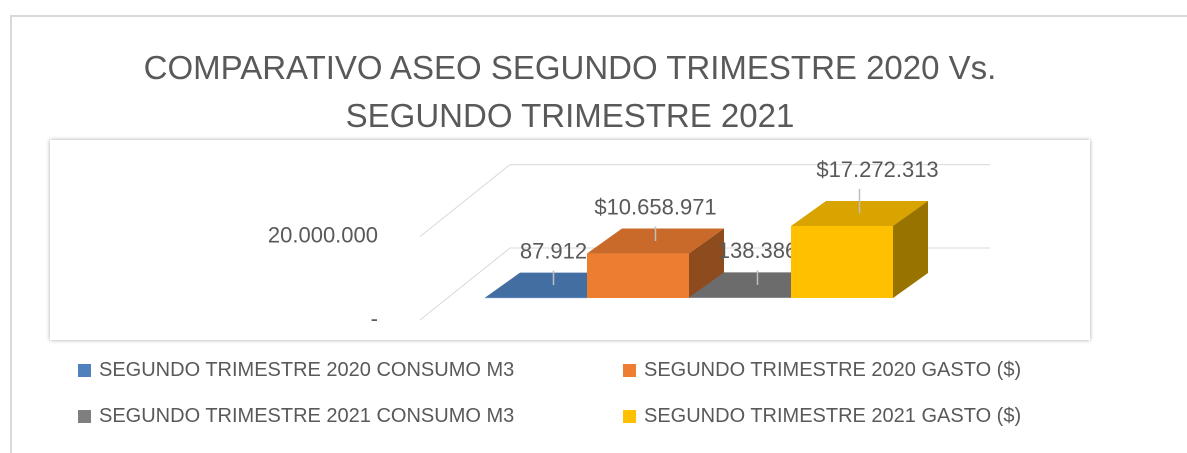 This screenshot has width=1187, height=453. Describe the element at coordinates (833, 415) in the screenshot. I see `legend-label: SEGUNDO TRIMESTRE 2021 GASTO ($)` at that location.